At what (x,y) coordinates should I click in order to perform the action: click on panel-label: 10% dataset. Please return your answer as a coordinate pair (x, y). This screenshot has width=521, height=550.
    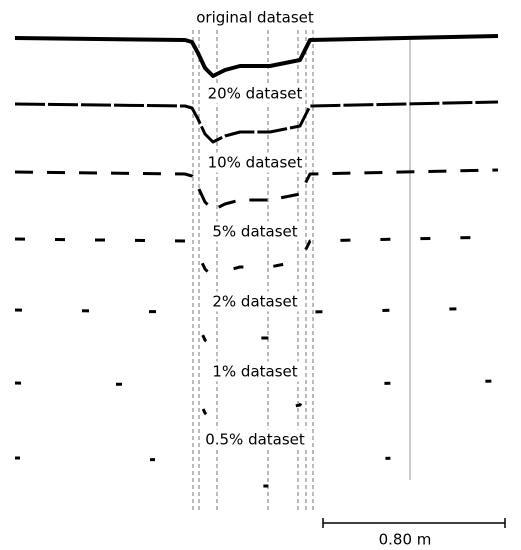
    Looking at the image, I should click on (255, 163).